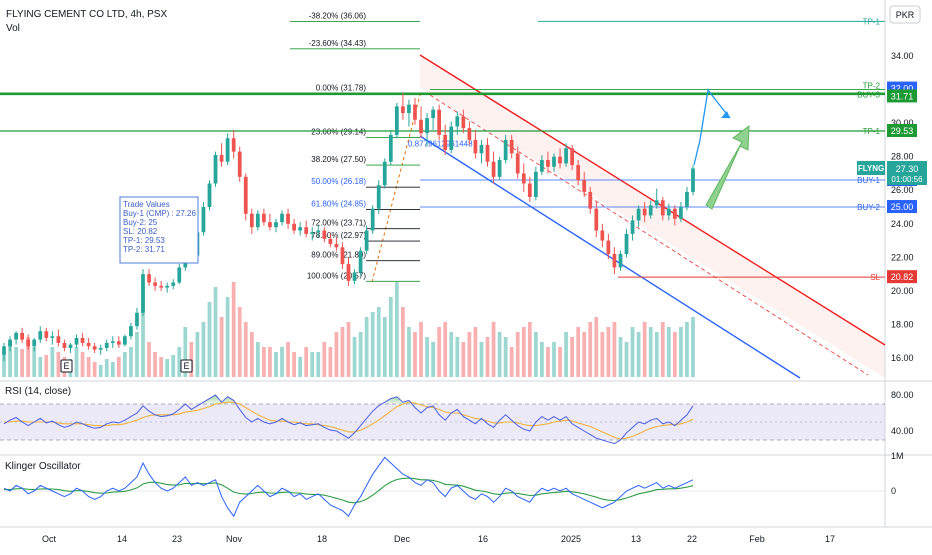  I want to click on rsi-tick: 40.00, so click(902, 431).